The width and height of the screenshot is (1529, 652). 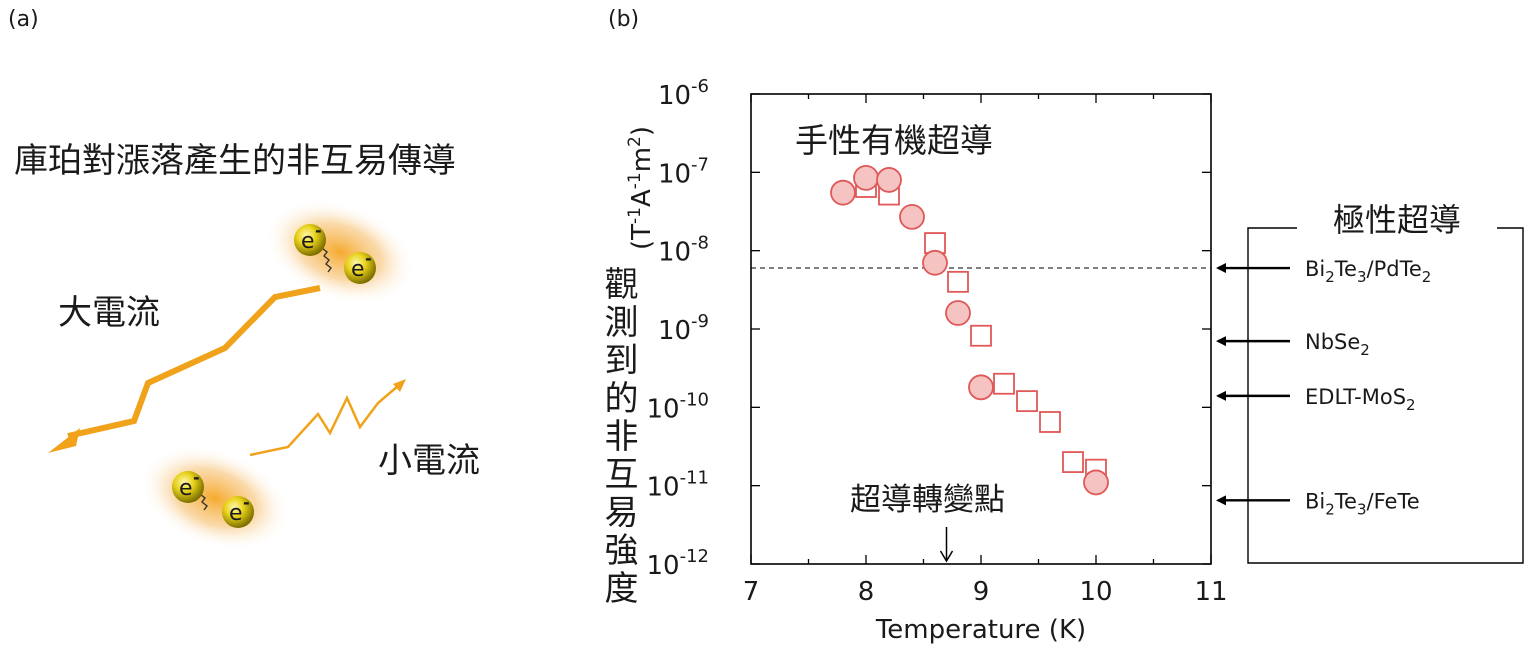 What do you see at coordinates (683, 328) in the screenshot?
I see `y-tick-label: 10⁻⁹` at bounding box center [683, 328].